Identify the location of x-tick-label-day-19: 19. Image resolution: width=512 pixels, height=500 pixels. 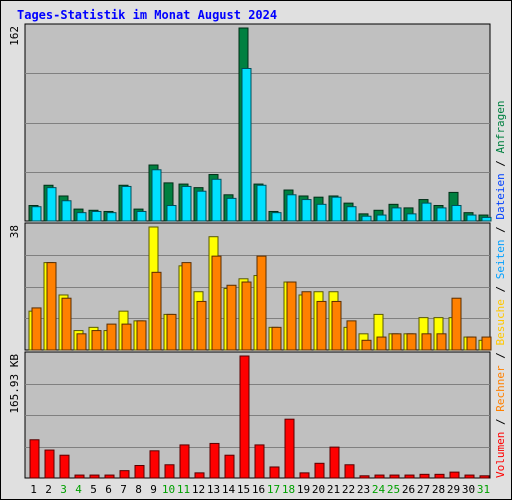
(303, 489).